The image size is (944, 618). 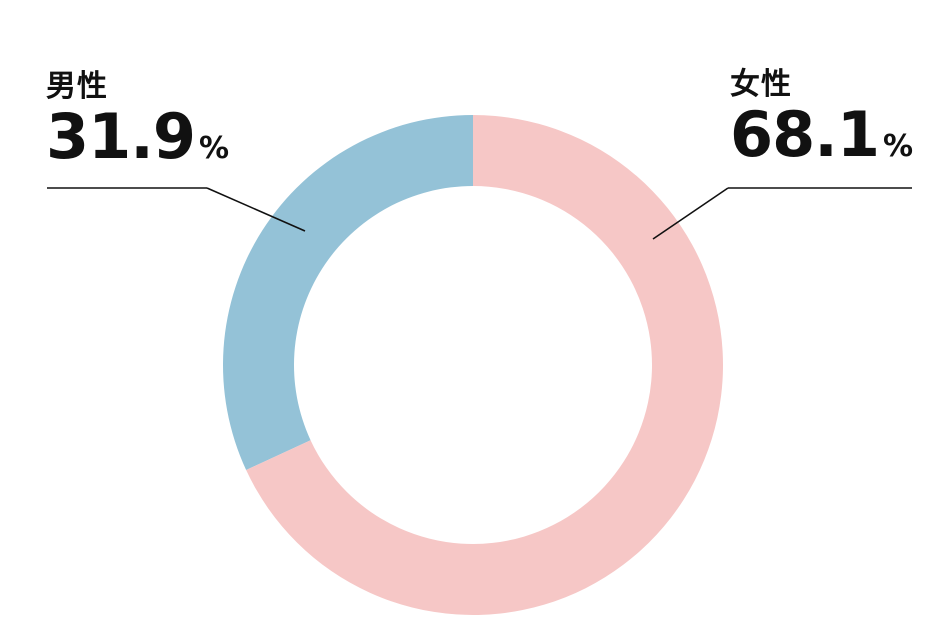 I want to click on label-male-value: 31.9, so click(x=121, y=136).